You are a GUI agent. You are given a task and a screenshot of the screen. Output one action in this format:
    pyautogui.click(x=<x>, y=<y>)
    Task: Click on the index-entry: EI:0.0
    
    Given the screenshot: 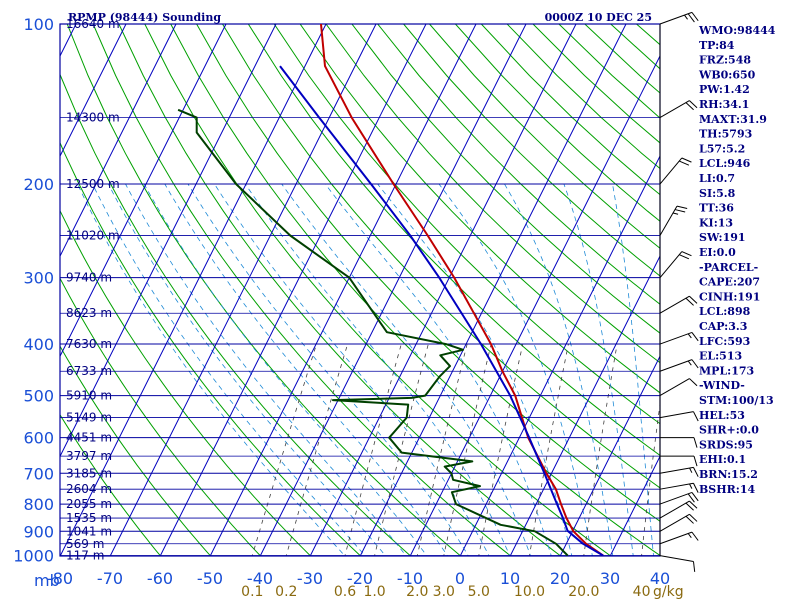 What is the action you would take?
    pyautogui.click(x=717, y=252)
    